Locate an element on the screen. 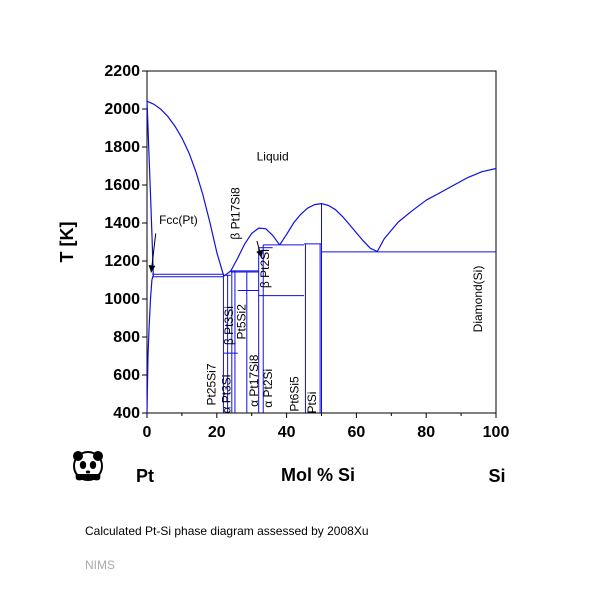 This screenshot has width=595, height=596. x-axis-title: Mol % Si is located at coordinates (318, 475).